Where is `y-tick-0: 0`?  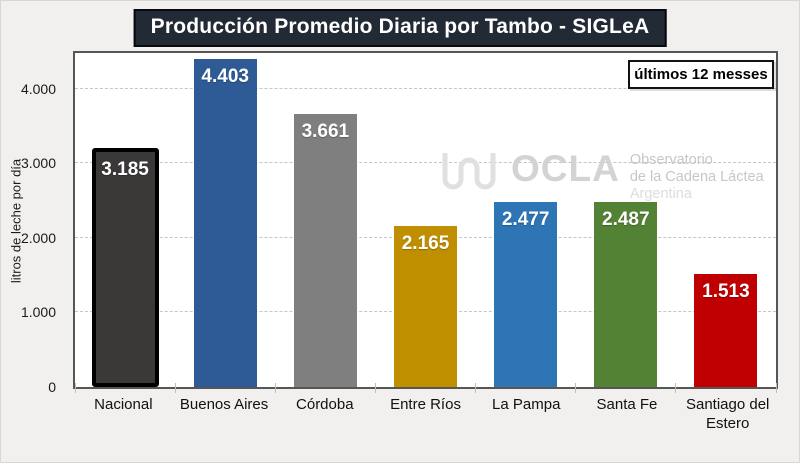 y-tick-0: 0 is located at coordinates (52, 387).